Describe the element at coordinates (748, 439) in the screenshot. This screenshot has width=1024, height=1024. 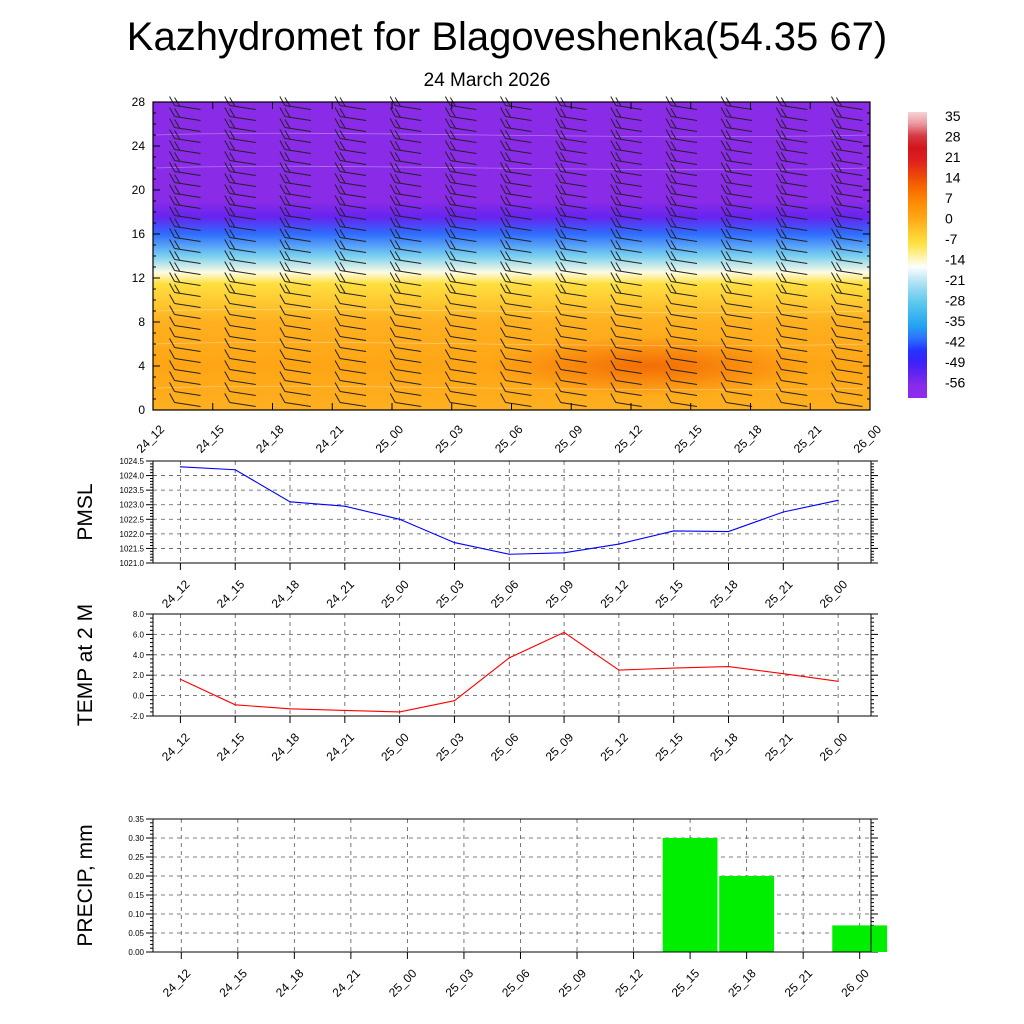
I see `x-tick-label: 25_18` at that location.